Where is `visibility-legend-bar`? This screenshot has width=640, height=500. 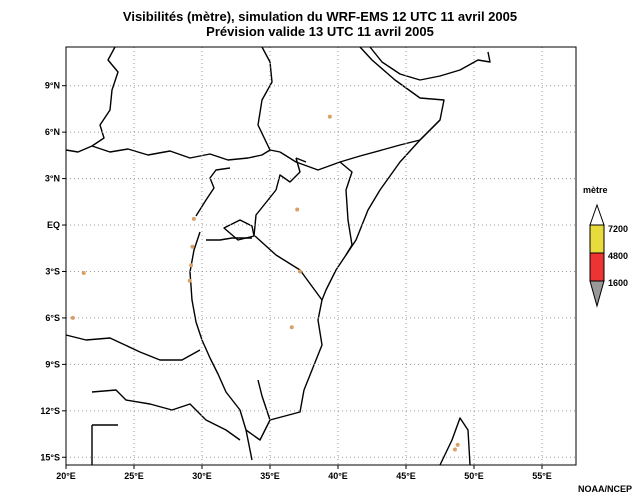
visibility-legend-bar is located at coordinates (597, 255).